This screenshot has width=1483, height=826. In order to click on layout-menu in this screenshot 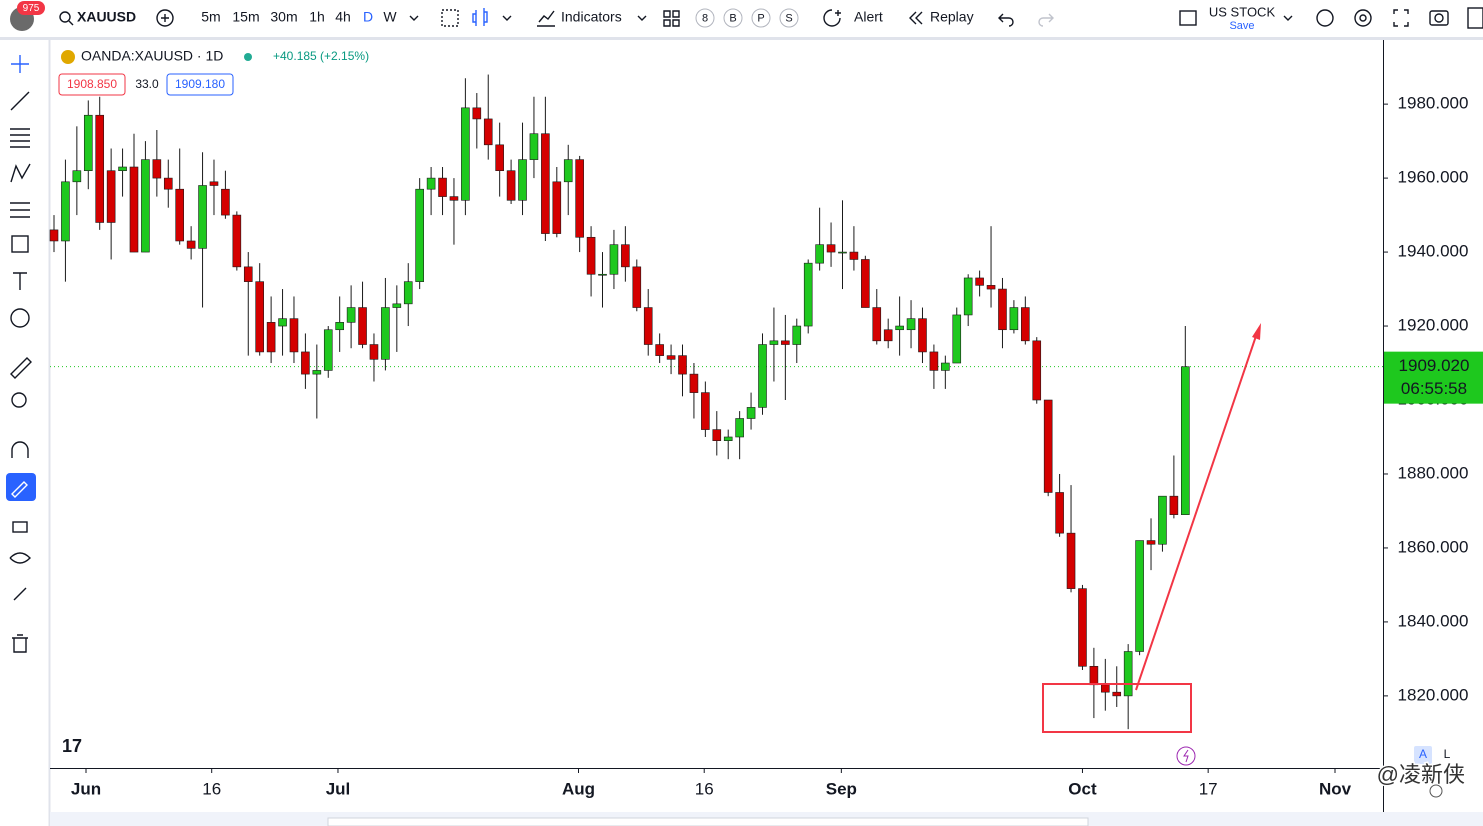, I will do `click(1288, 18)`.